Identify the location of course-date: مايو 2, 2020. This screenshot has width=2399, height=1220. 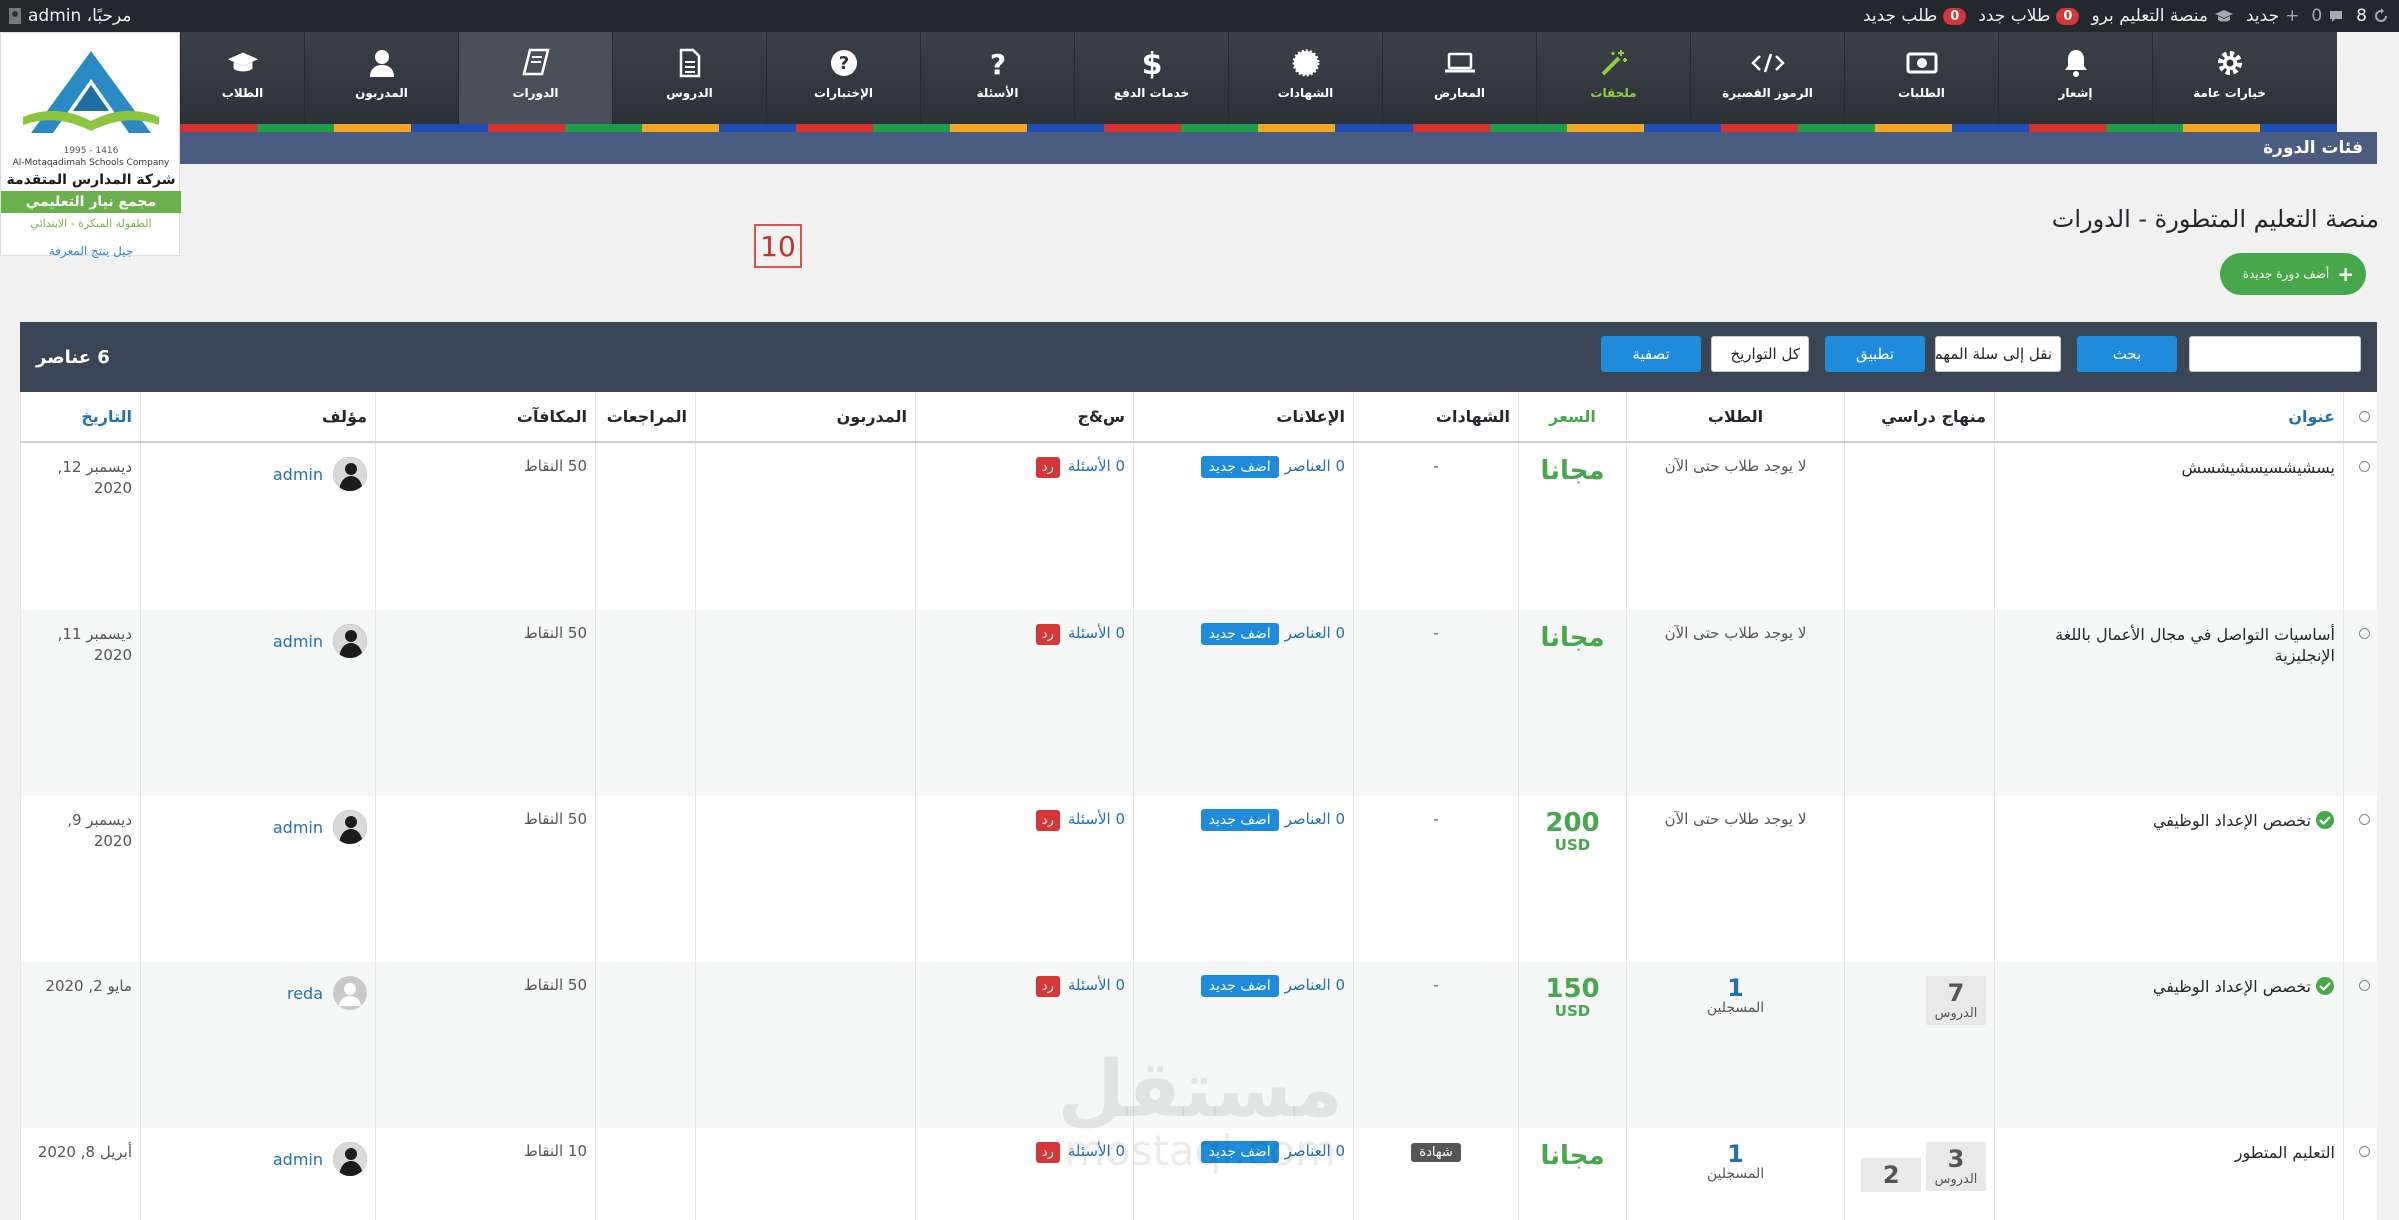
(88, 986).